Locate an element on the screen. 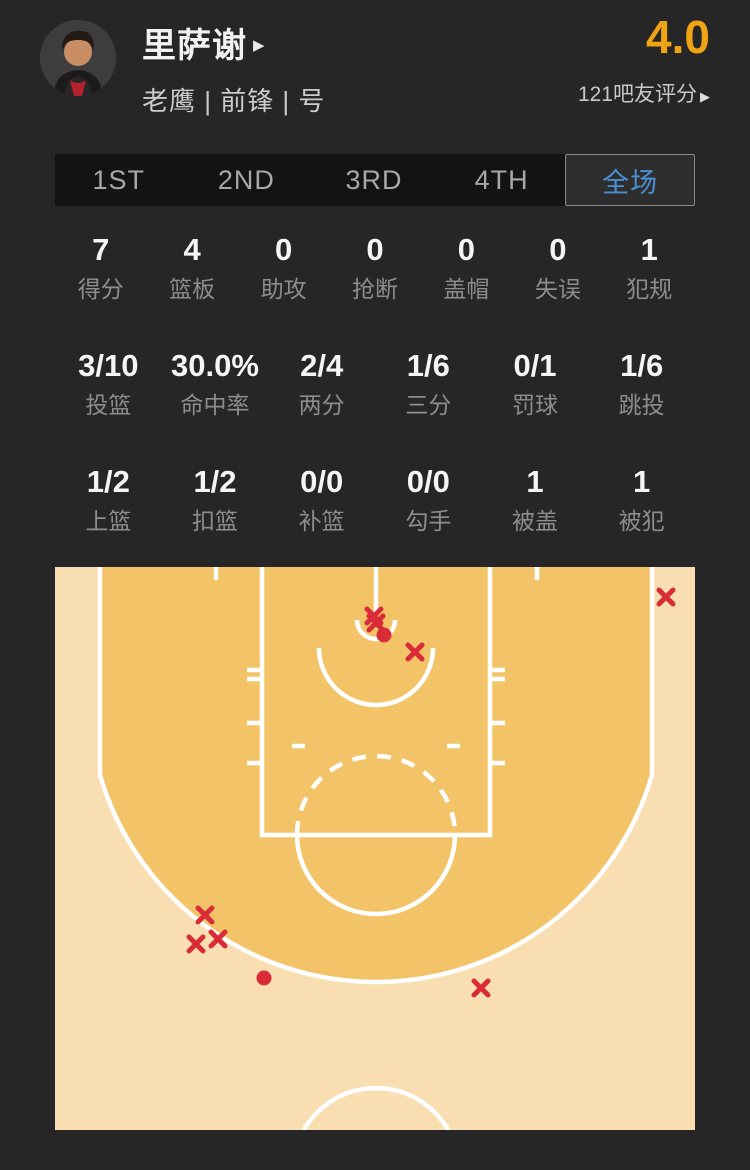  stat-补篮: 0/0 补篮 is located at coordinates (321, 499).